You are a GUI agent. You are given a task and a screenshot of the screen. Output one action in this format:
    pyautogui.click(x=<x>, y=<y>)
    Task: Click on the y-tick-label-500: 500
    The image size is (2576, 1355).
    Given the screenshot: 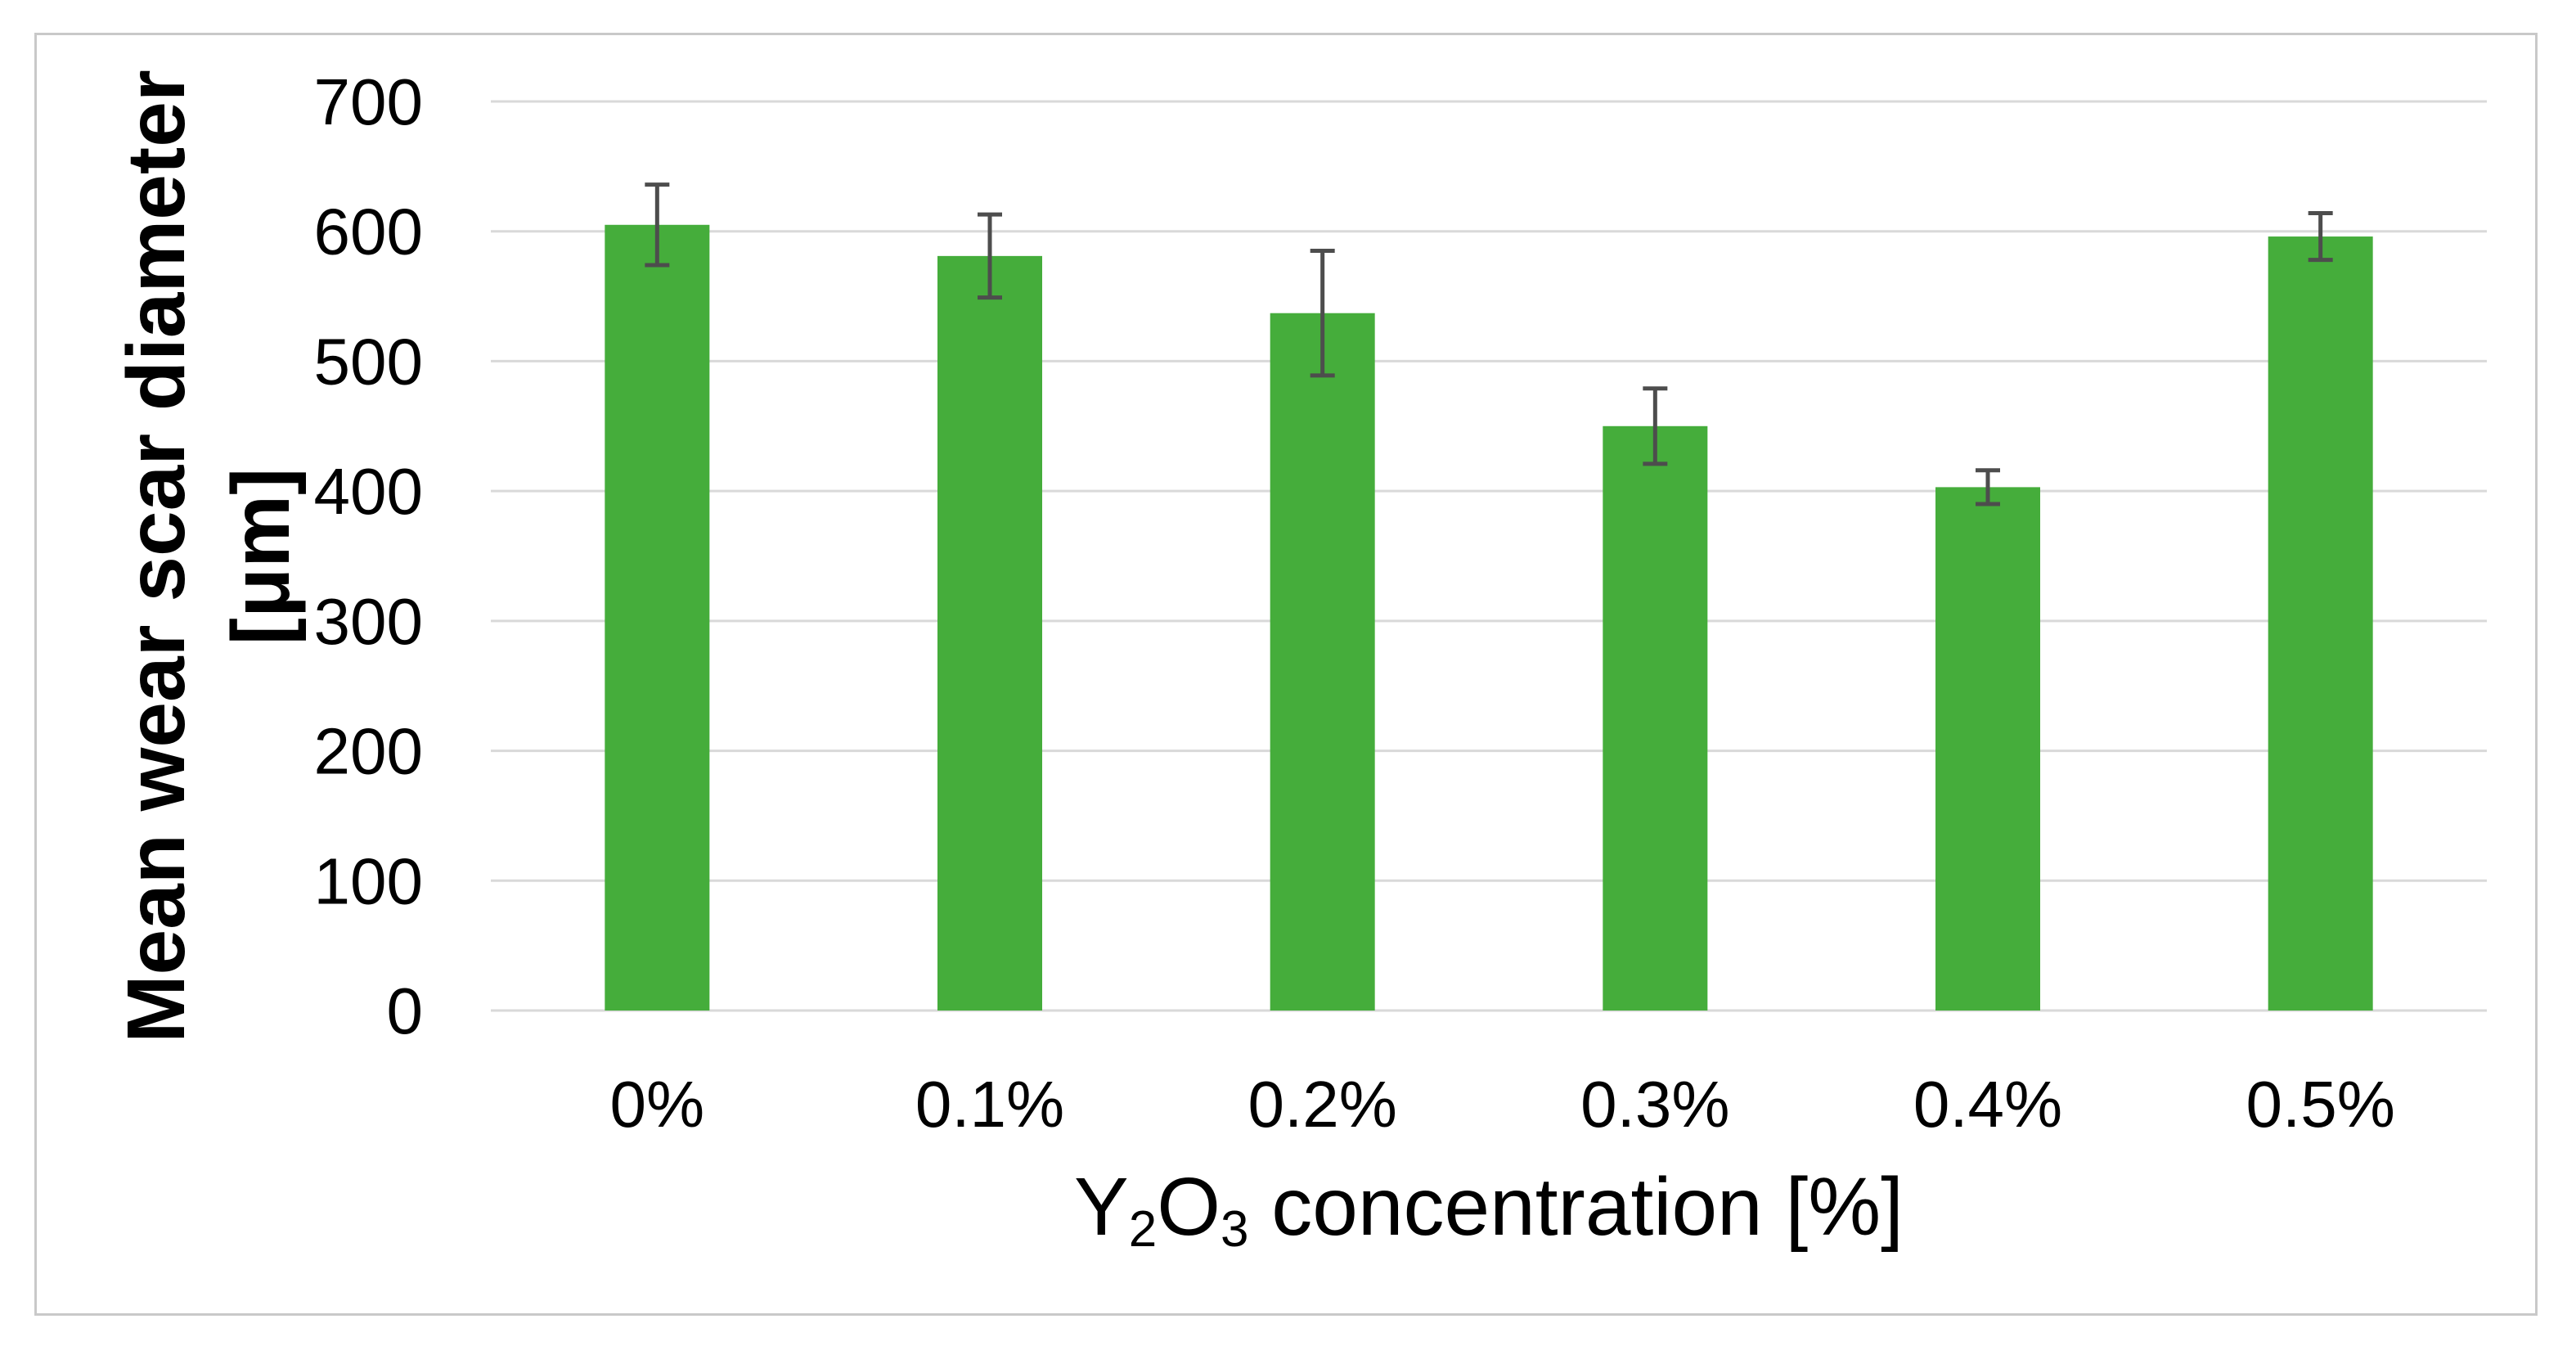 What is the action you would take?
    pyautogui.click(x=369, y=361)
    